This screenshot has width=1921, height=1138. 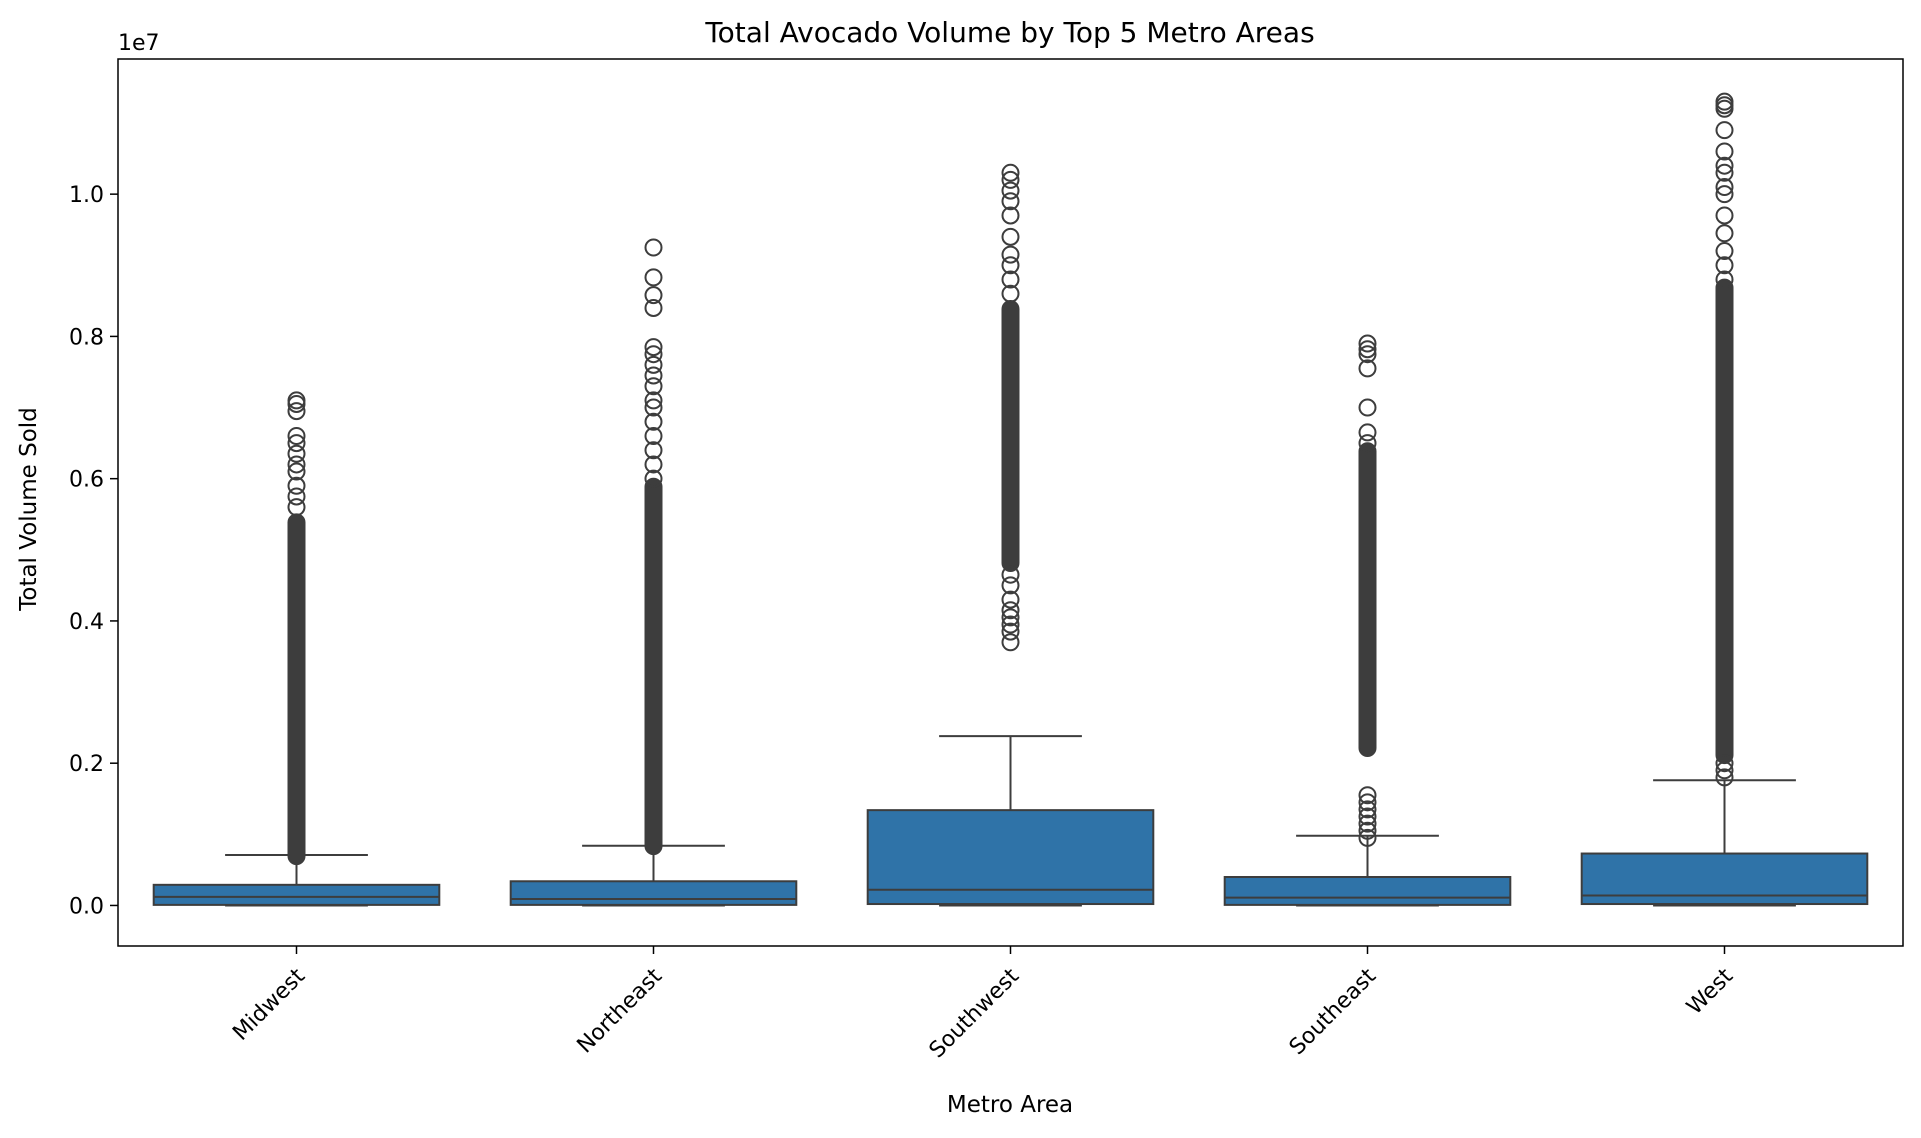 I want to click on outlier-band-midwest, so click(x=296, y=689).